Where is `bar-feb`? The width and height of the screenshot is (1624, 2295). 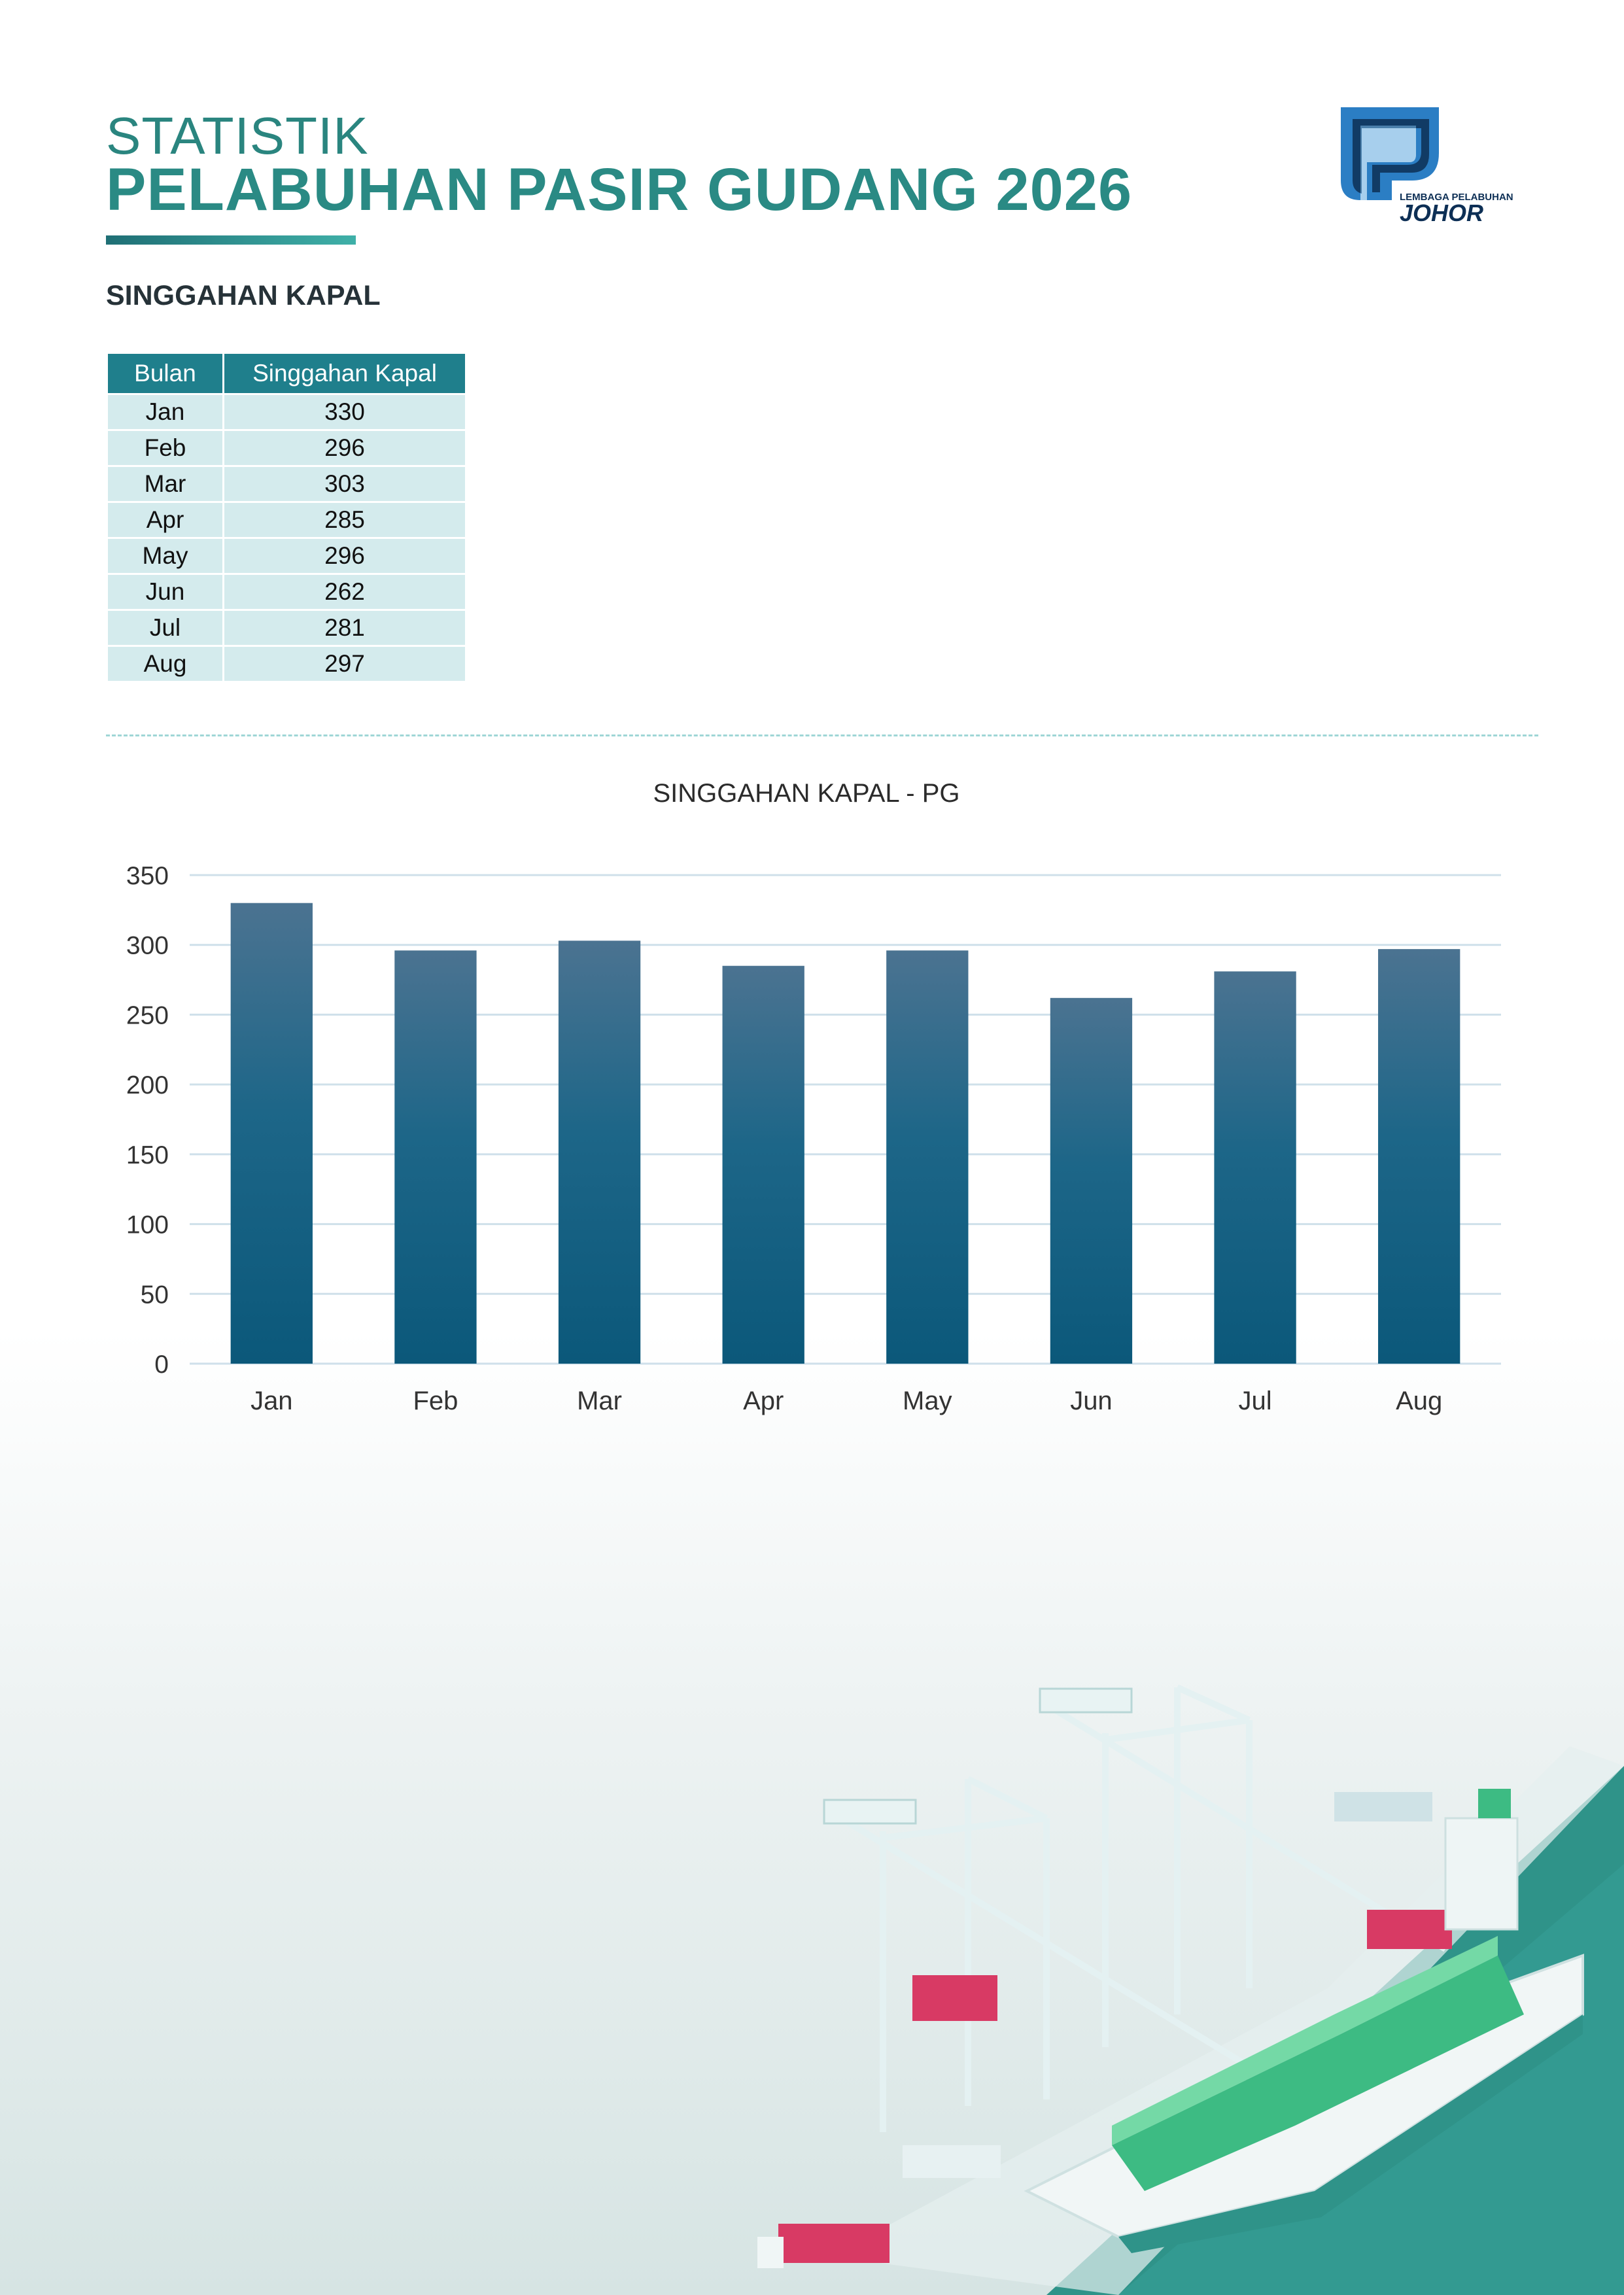 bar-feb is located at coordinates (435, 1157).